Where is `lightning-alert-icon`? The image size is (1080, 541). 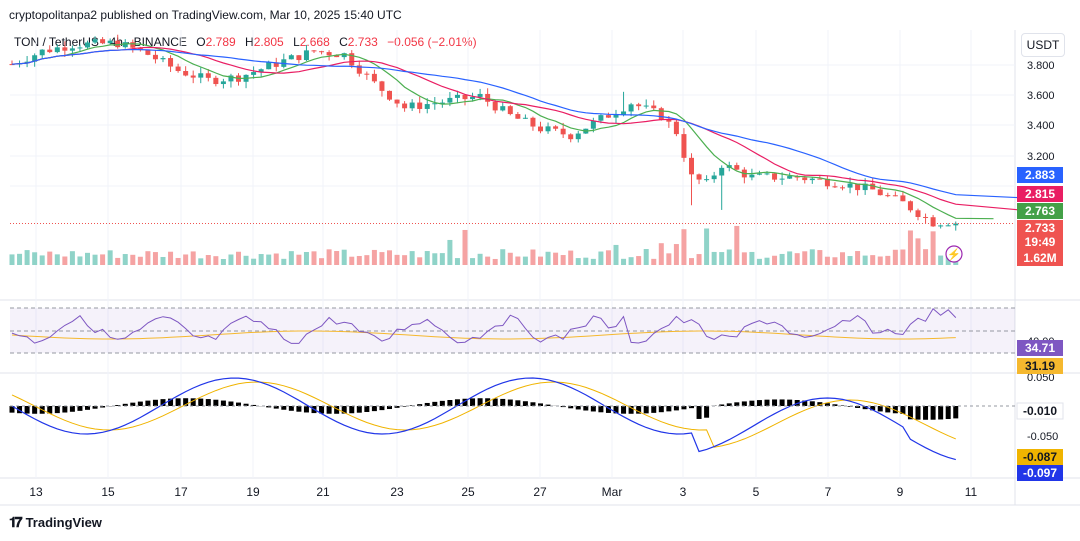
lightning-alert-icon is located at coordinates (954, 254).